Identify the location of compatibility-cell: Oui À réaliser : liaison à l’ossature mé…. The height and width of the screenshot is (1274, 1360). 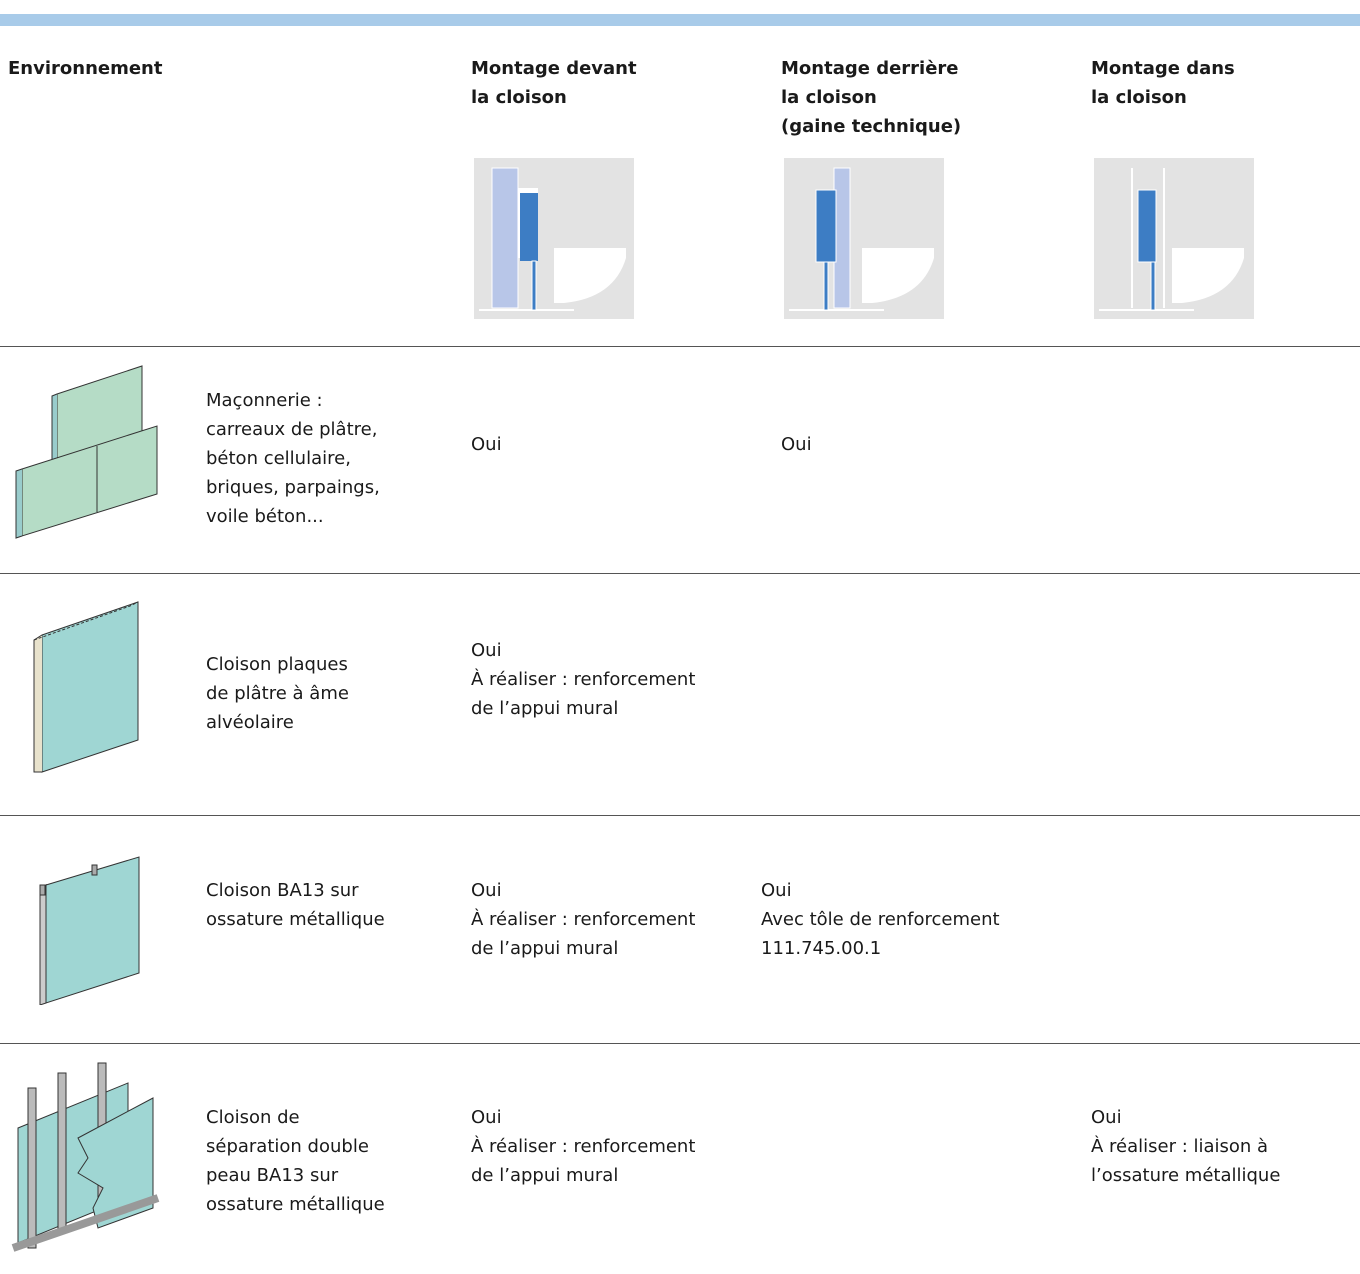
(1186, 1146).